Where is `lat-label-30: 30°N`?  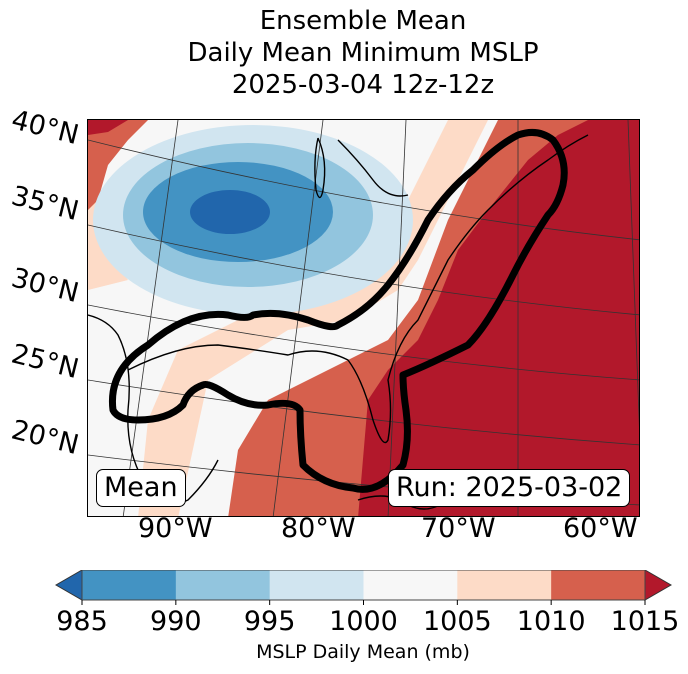
lat-label-30: 30°N is located at coordinates (45, 286).